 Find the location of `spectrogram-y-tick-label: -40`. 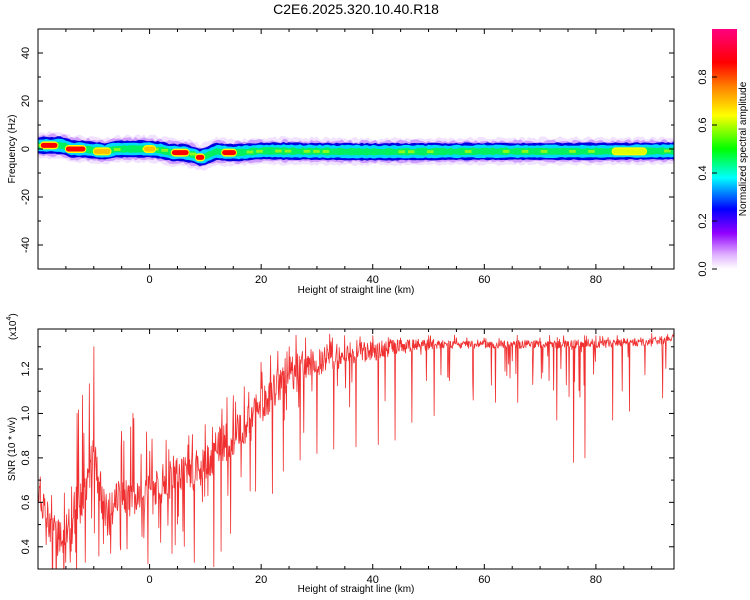

spectrogram-y-tick-label: -40 is located at coordinates (26, 245).